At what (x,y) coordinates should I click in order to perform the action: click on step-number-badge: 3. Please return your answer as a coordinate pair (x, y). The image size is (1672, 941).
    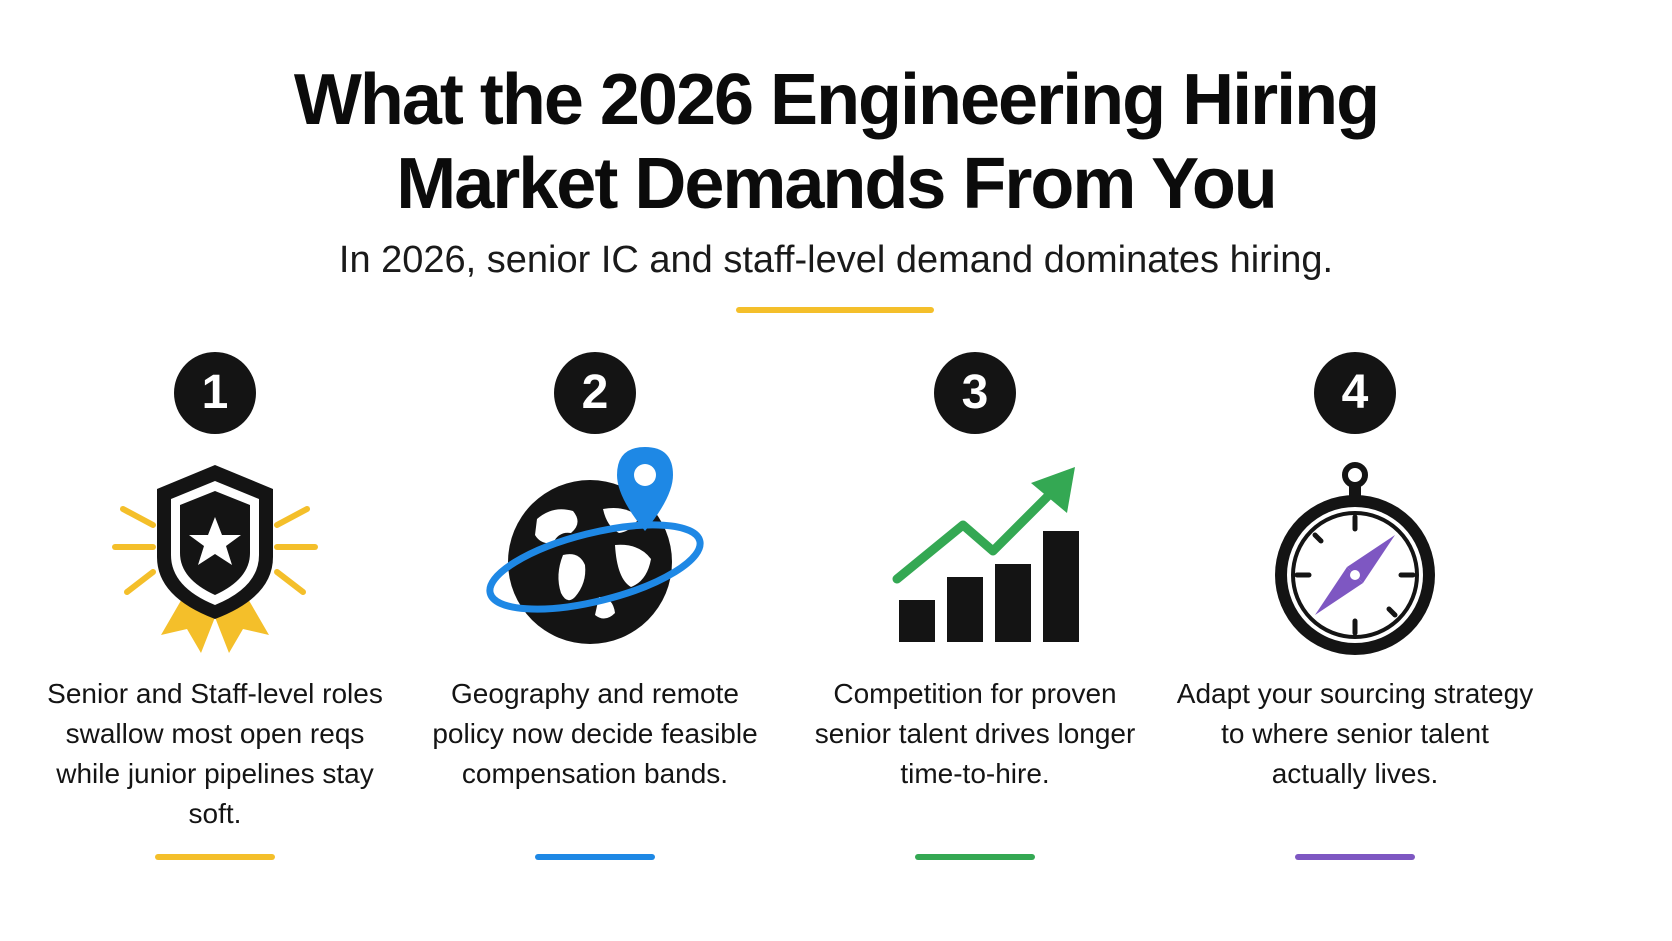
    Looking at the image, I should click on (975, 393).